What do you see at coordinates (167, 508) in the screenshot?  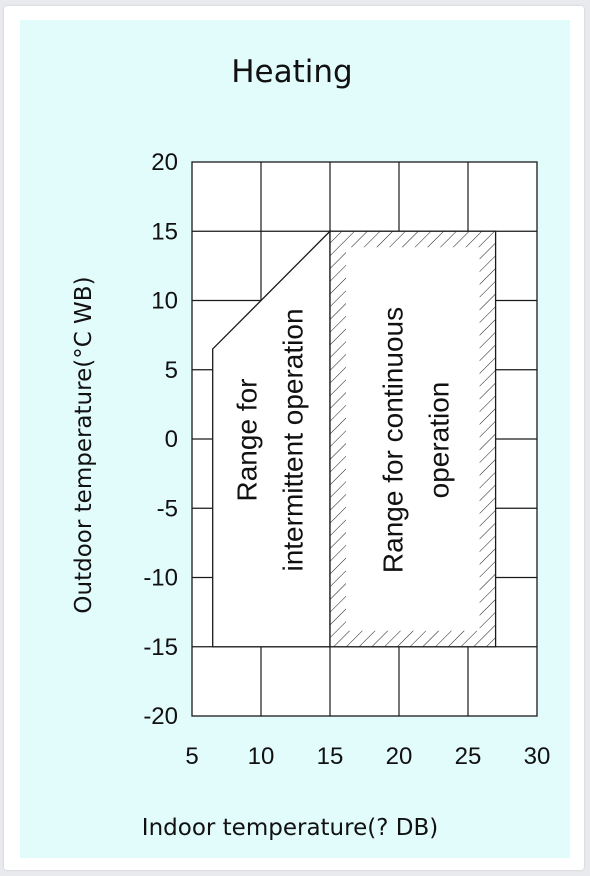 I see `y-tick-label: -5` at bounding box center [167, 508].